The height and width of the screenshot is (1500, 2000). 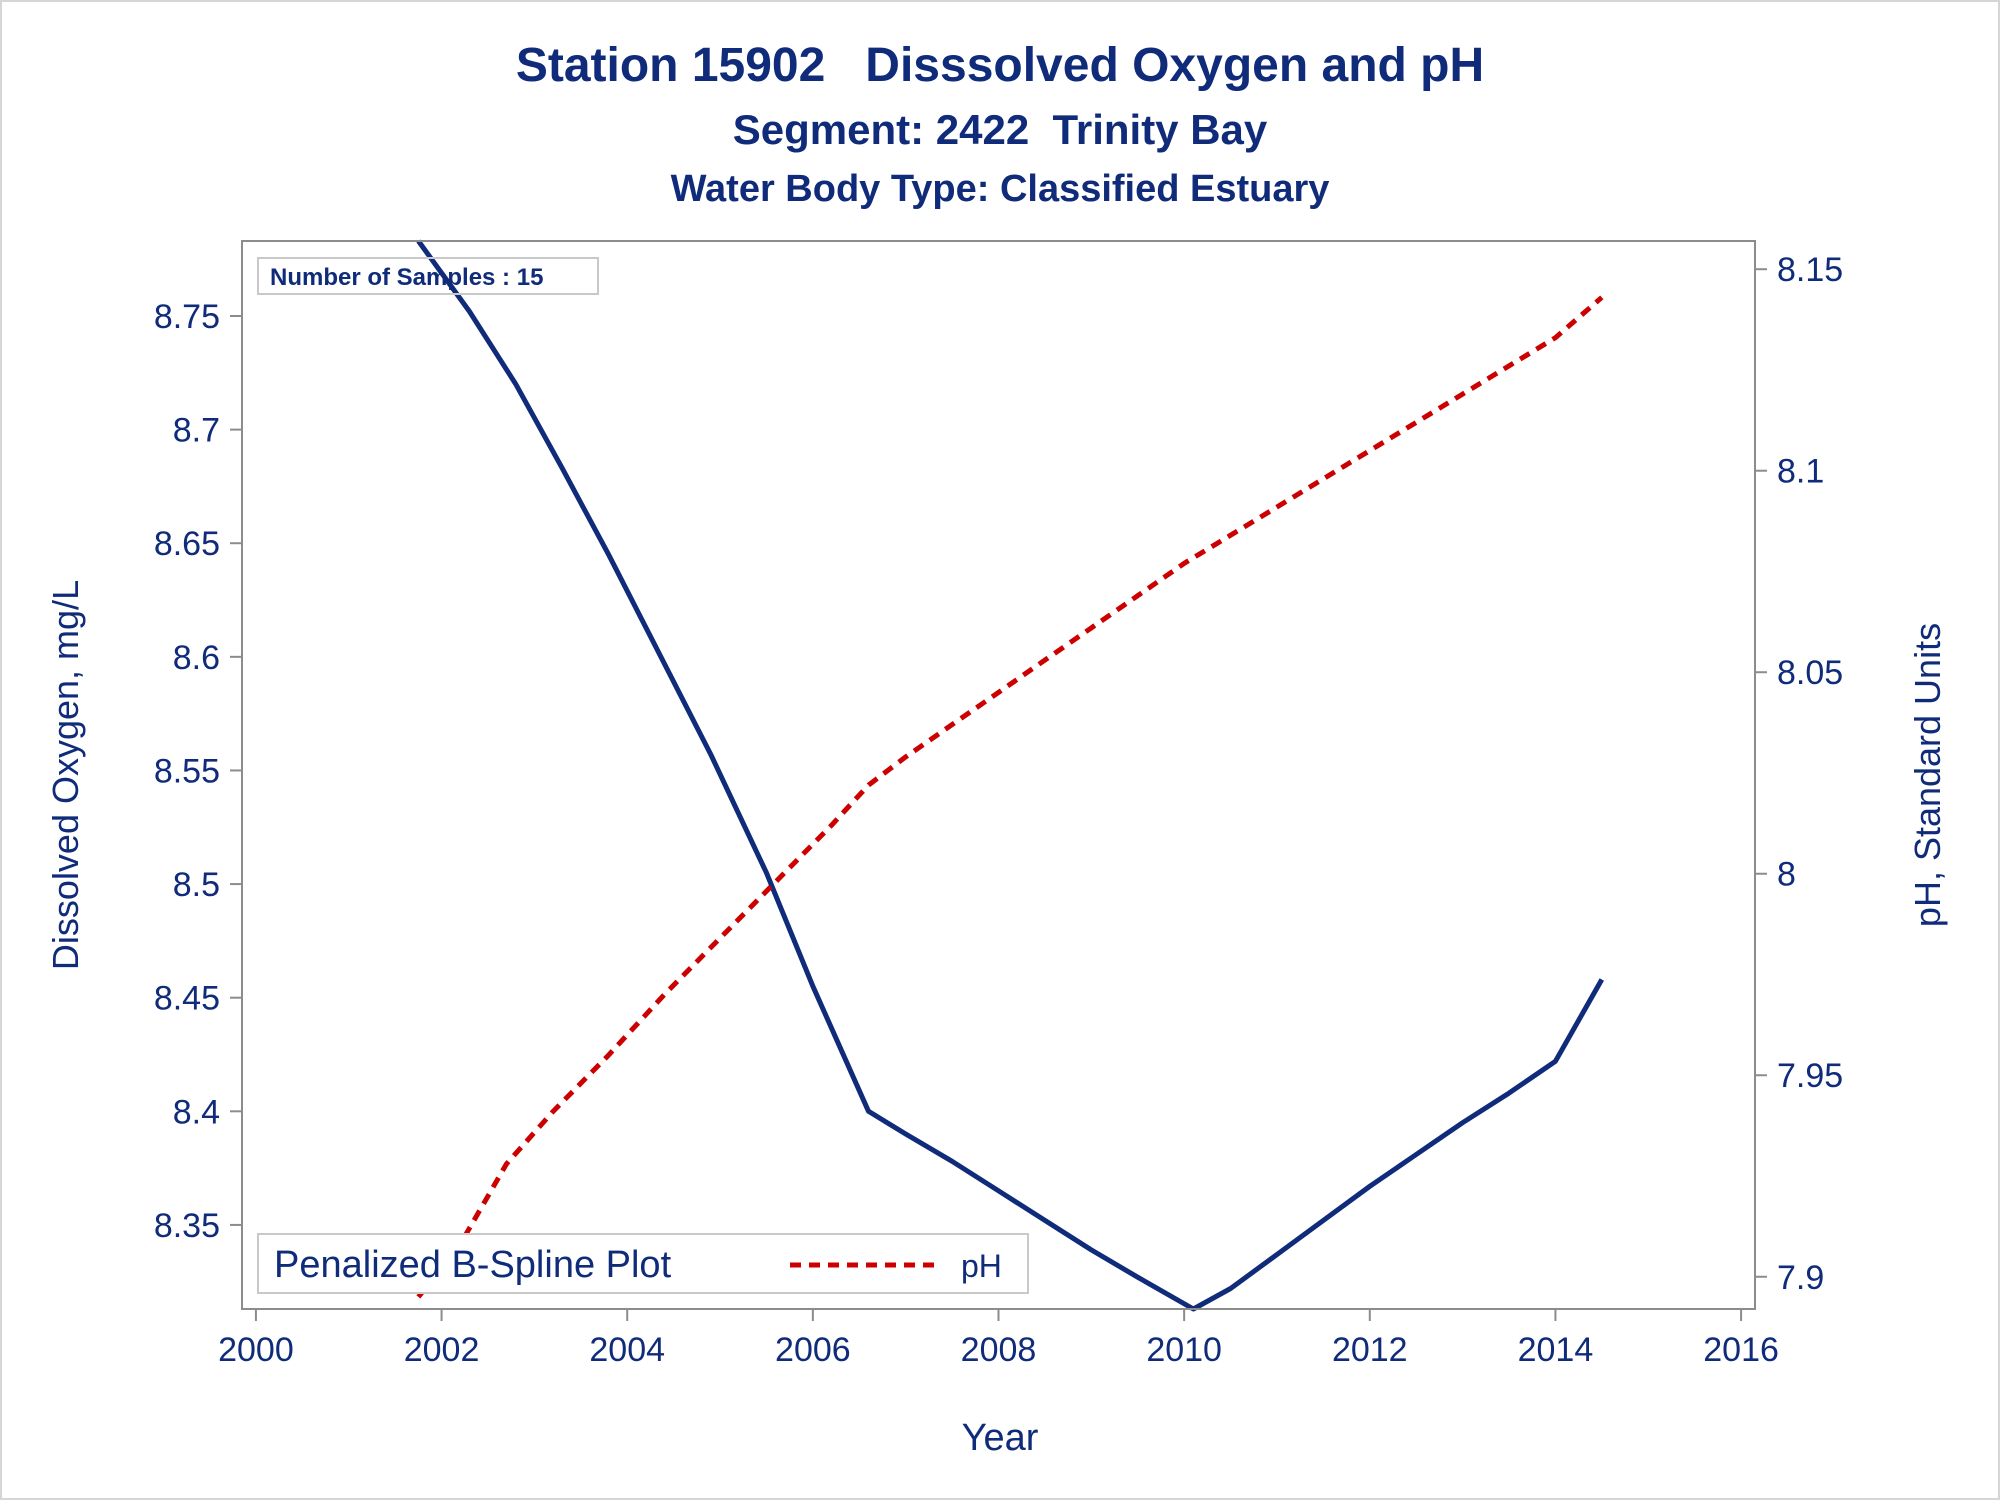 What do you see at coordinates (187, 999) in the screenshot?
I see `y-left-tick-label: 8.45` at bounding box center [187, 999].